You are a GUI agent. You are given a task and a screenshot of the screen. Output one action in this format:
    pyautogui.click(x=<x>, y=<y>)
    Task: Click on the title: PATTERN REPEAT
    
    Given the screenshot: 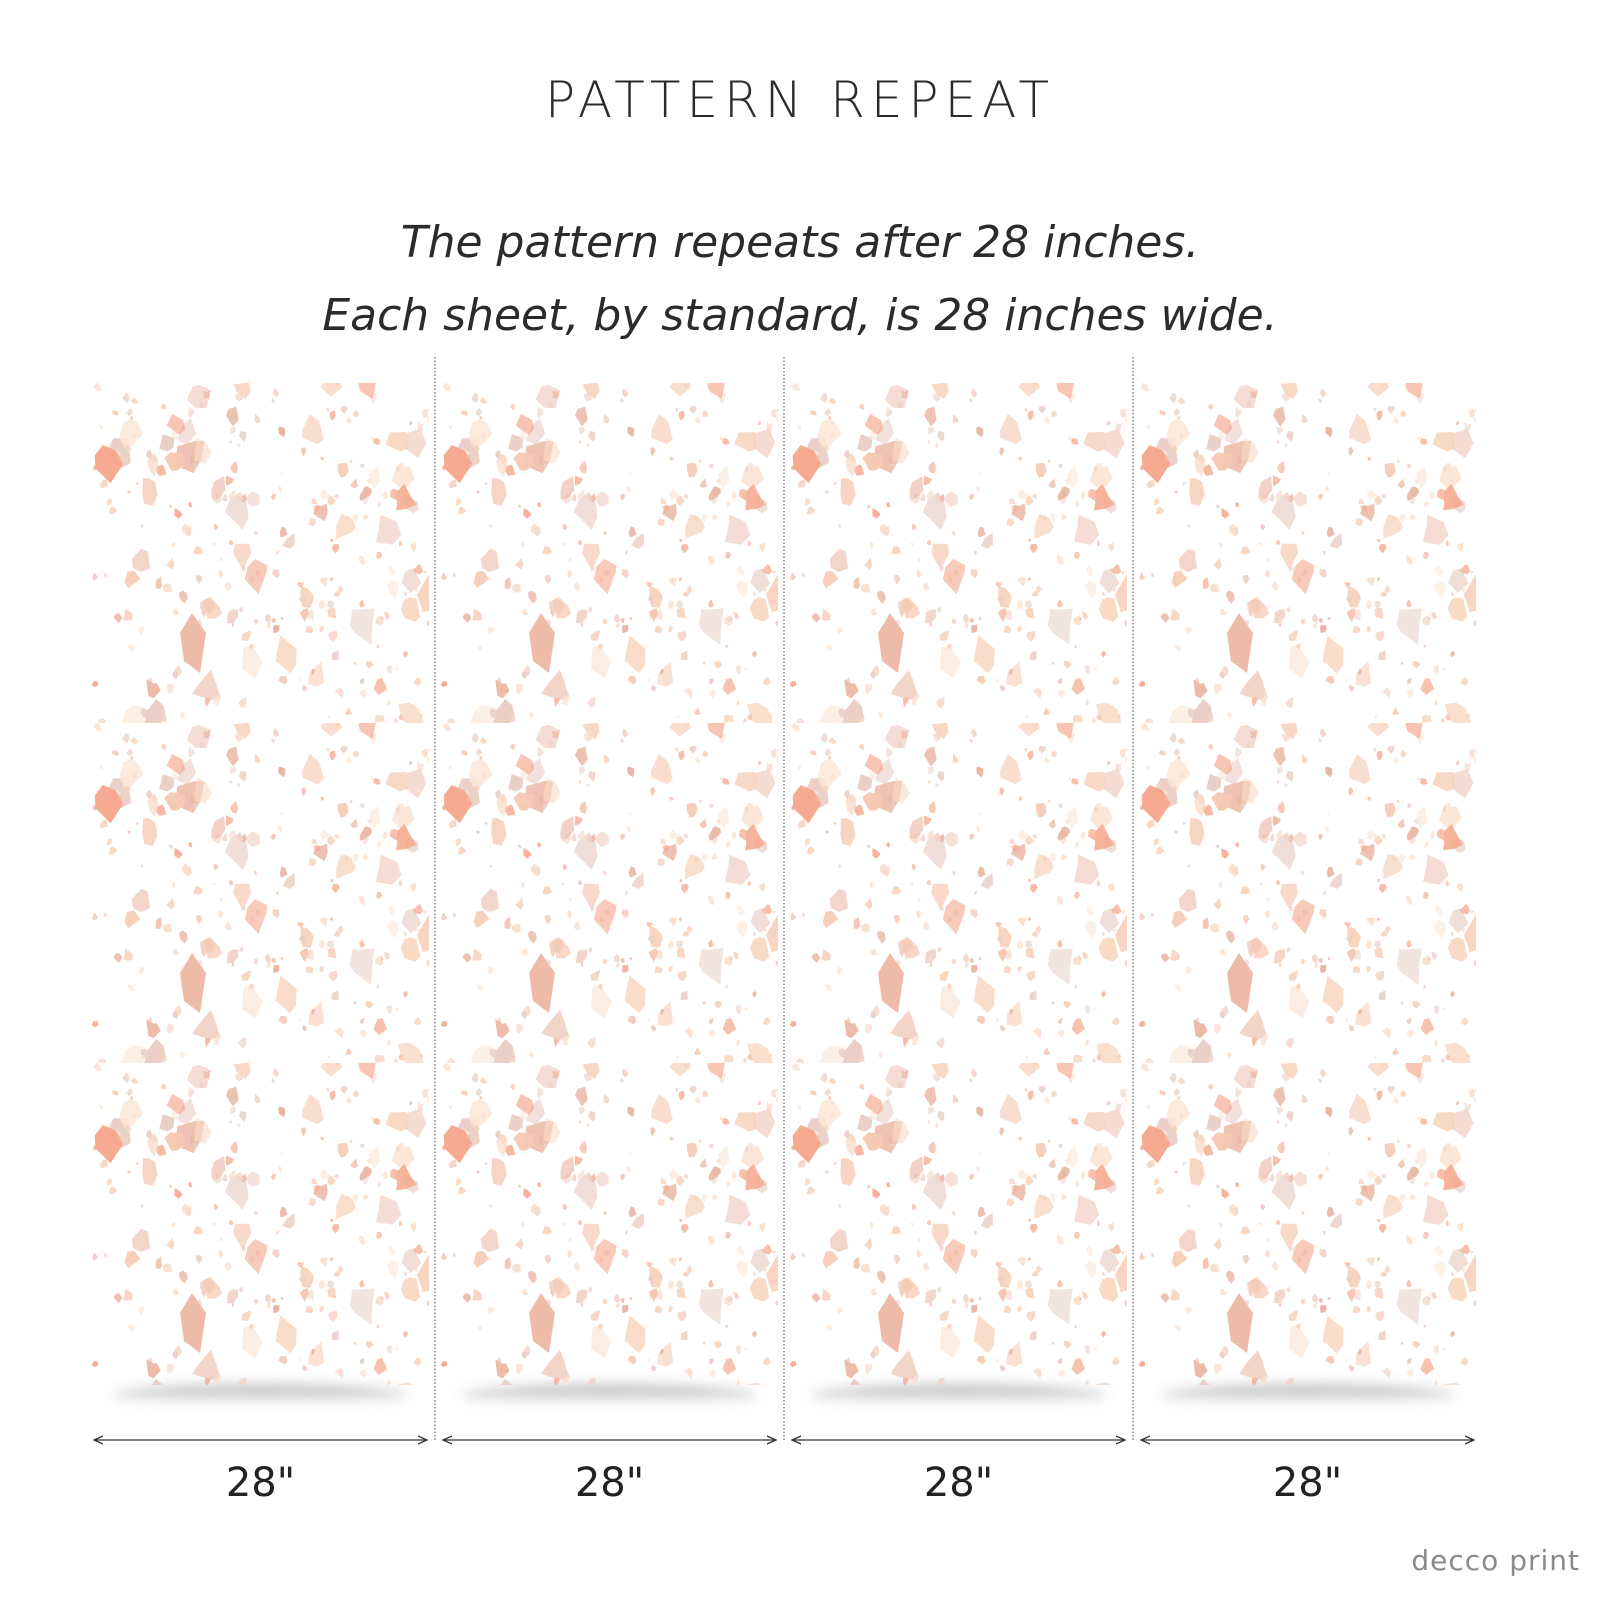 What is the action you would take?
    pyautogui.click(x=800, y=100)
    